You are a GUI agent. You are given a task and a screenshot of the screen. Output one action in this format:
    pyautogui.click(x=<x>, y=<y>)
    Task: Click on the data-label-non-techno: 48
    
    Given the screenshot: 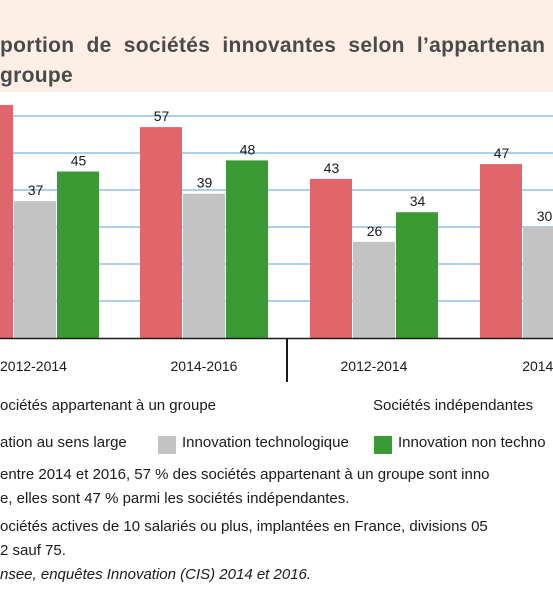 What is the action you would take?
    pyautogui.click(x=248, y=149)
    